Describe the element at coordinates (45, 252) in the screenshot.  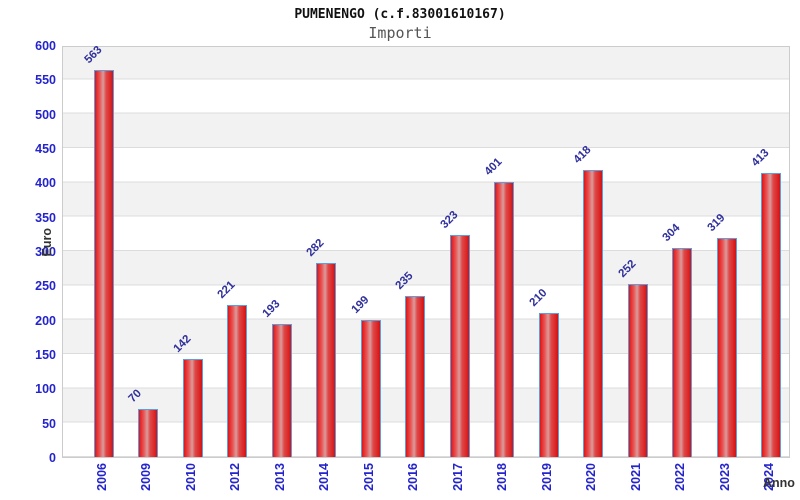
I see `y-tick-label: 300` at that location.